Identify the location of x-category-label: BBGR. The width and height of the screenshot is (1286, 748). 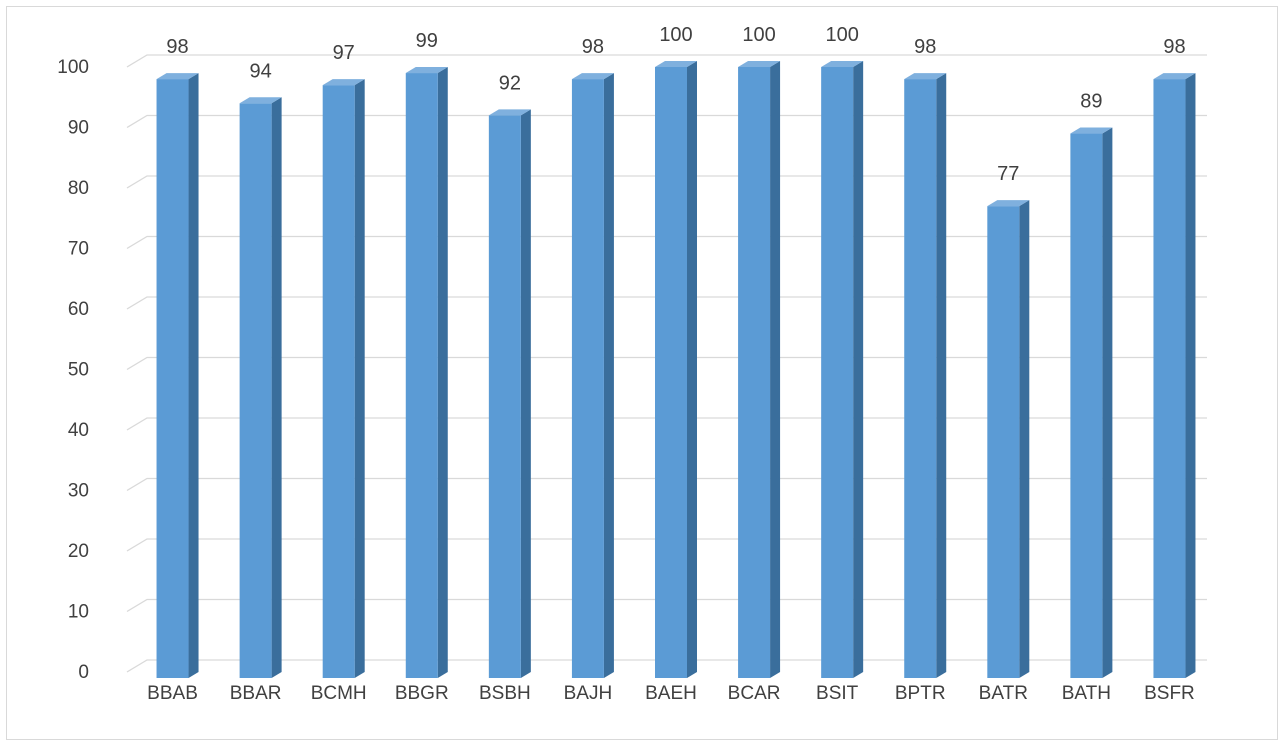
(422, 693).